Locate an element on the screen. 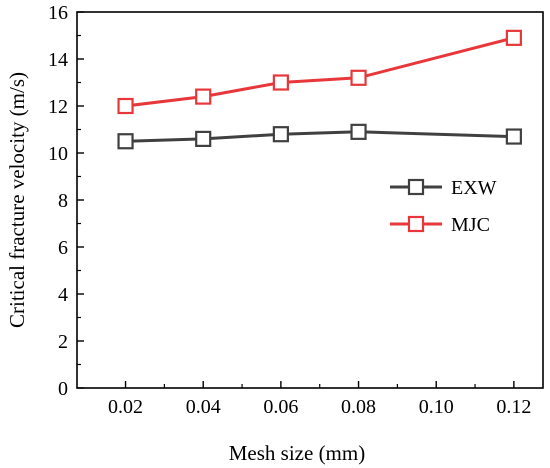  x-axis: 0.02 0.04 0.06 0.08 0.10 0.12 is located at coordinates (319, 399).